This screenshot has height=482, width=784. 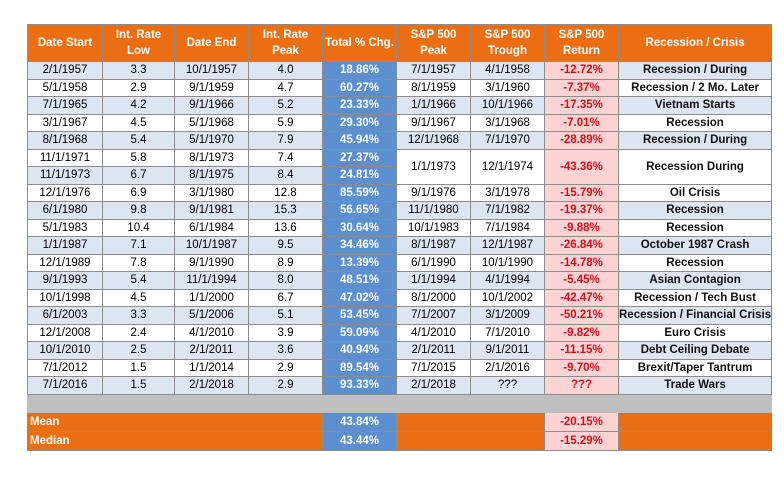 What do you see at coordinates (211, 122) in the screenshot?
I see `date-end-cell: 5/1/1968` at bounding box center [211, 122].